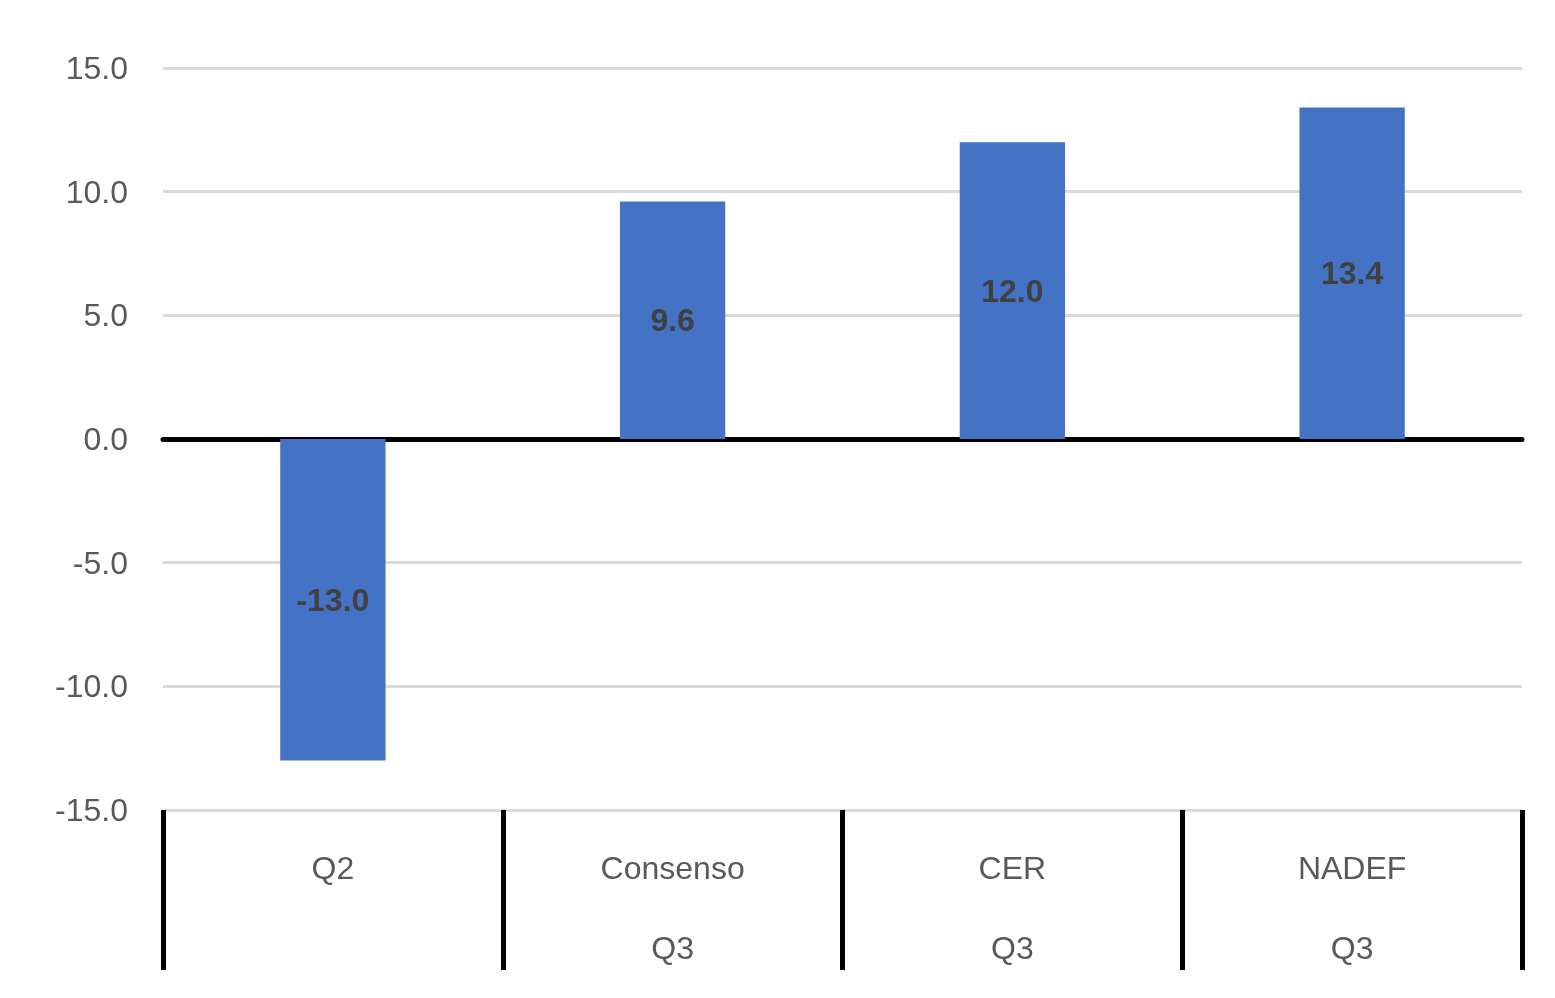 The height and width of the screenshot is (998, 1555). I want to click on category-label: CER Q3, so click(1012, 908).